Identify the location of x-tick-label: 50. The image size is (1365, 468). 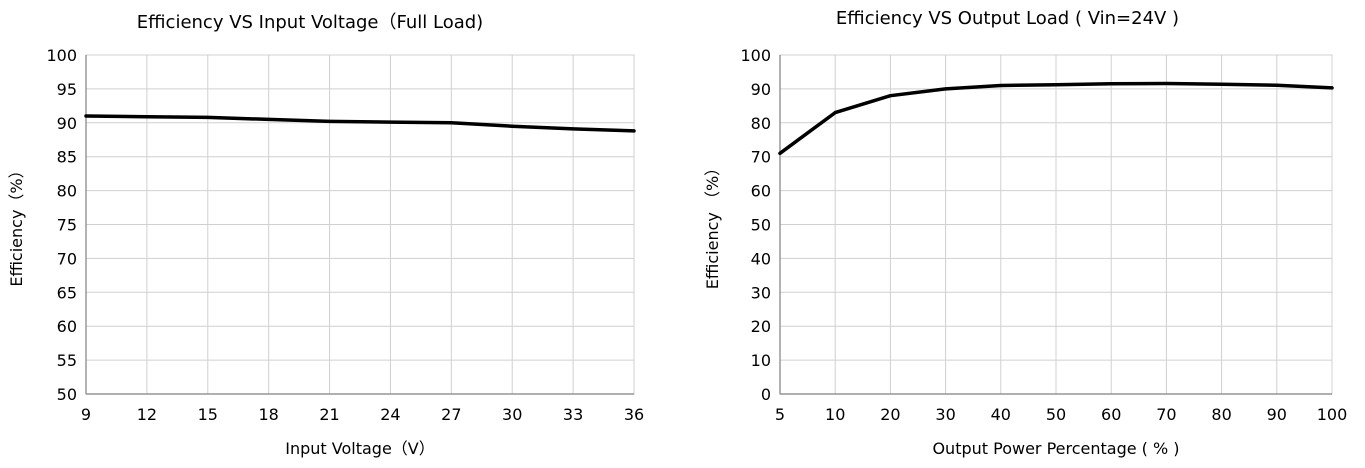
(1056, 414).